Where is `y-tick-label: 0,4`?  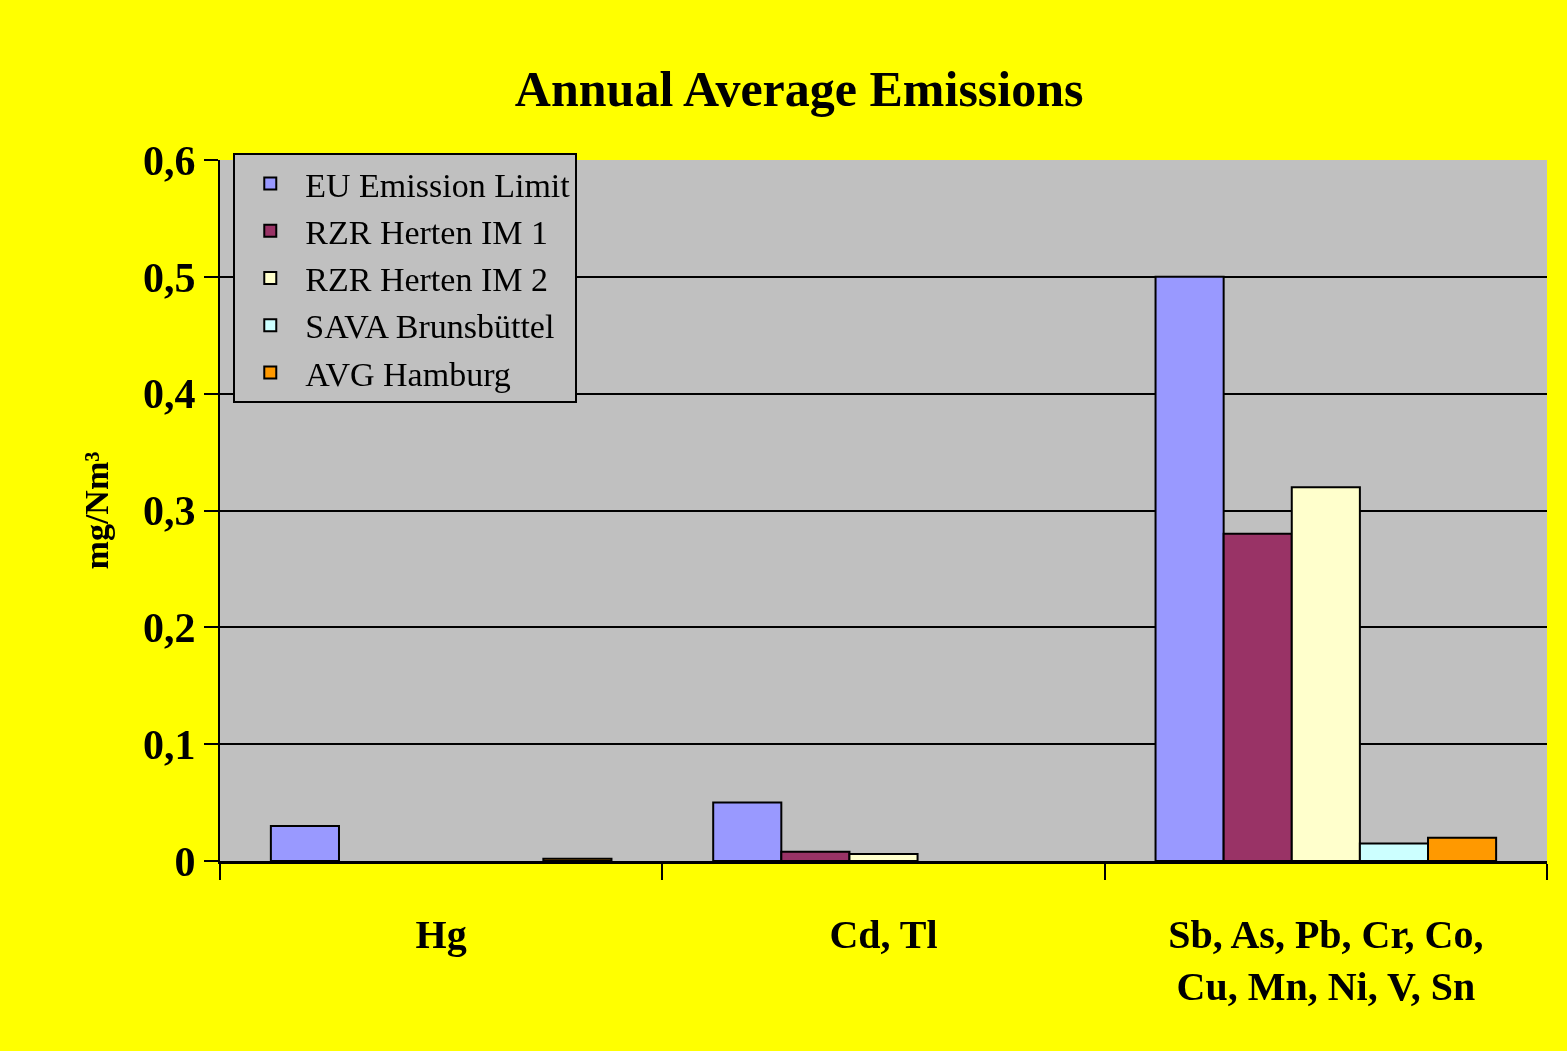
y-tick-label: 0,4 is located at coordinates (169, 394).